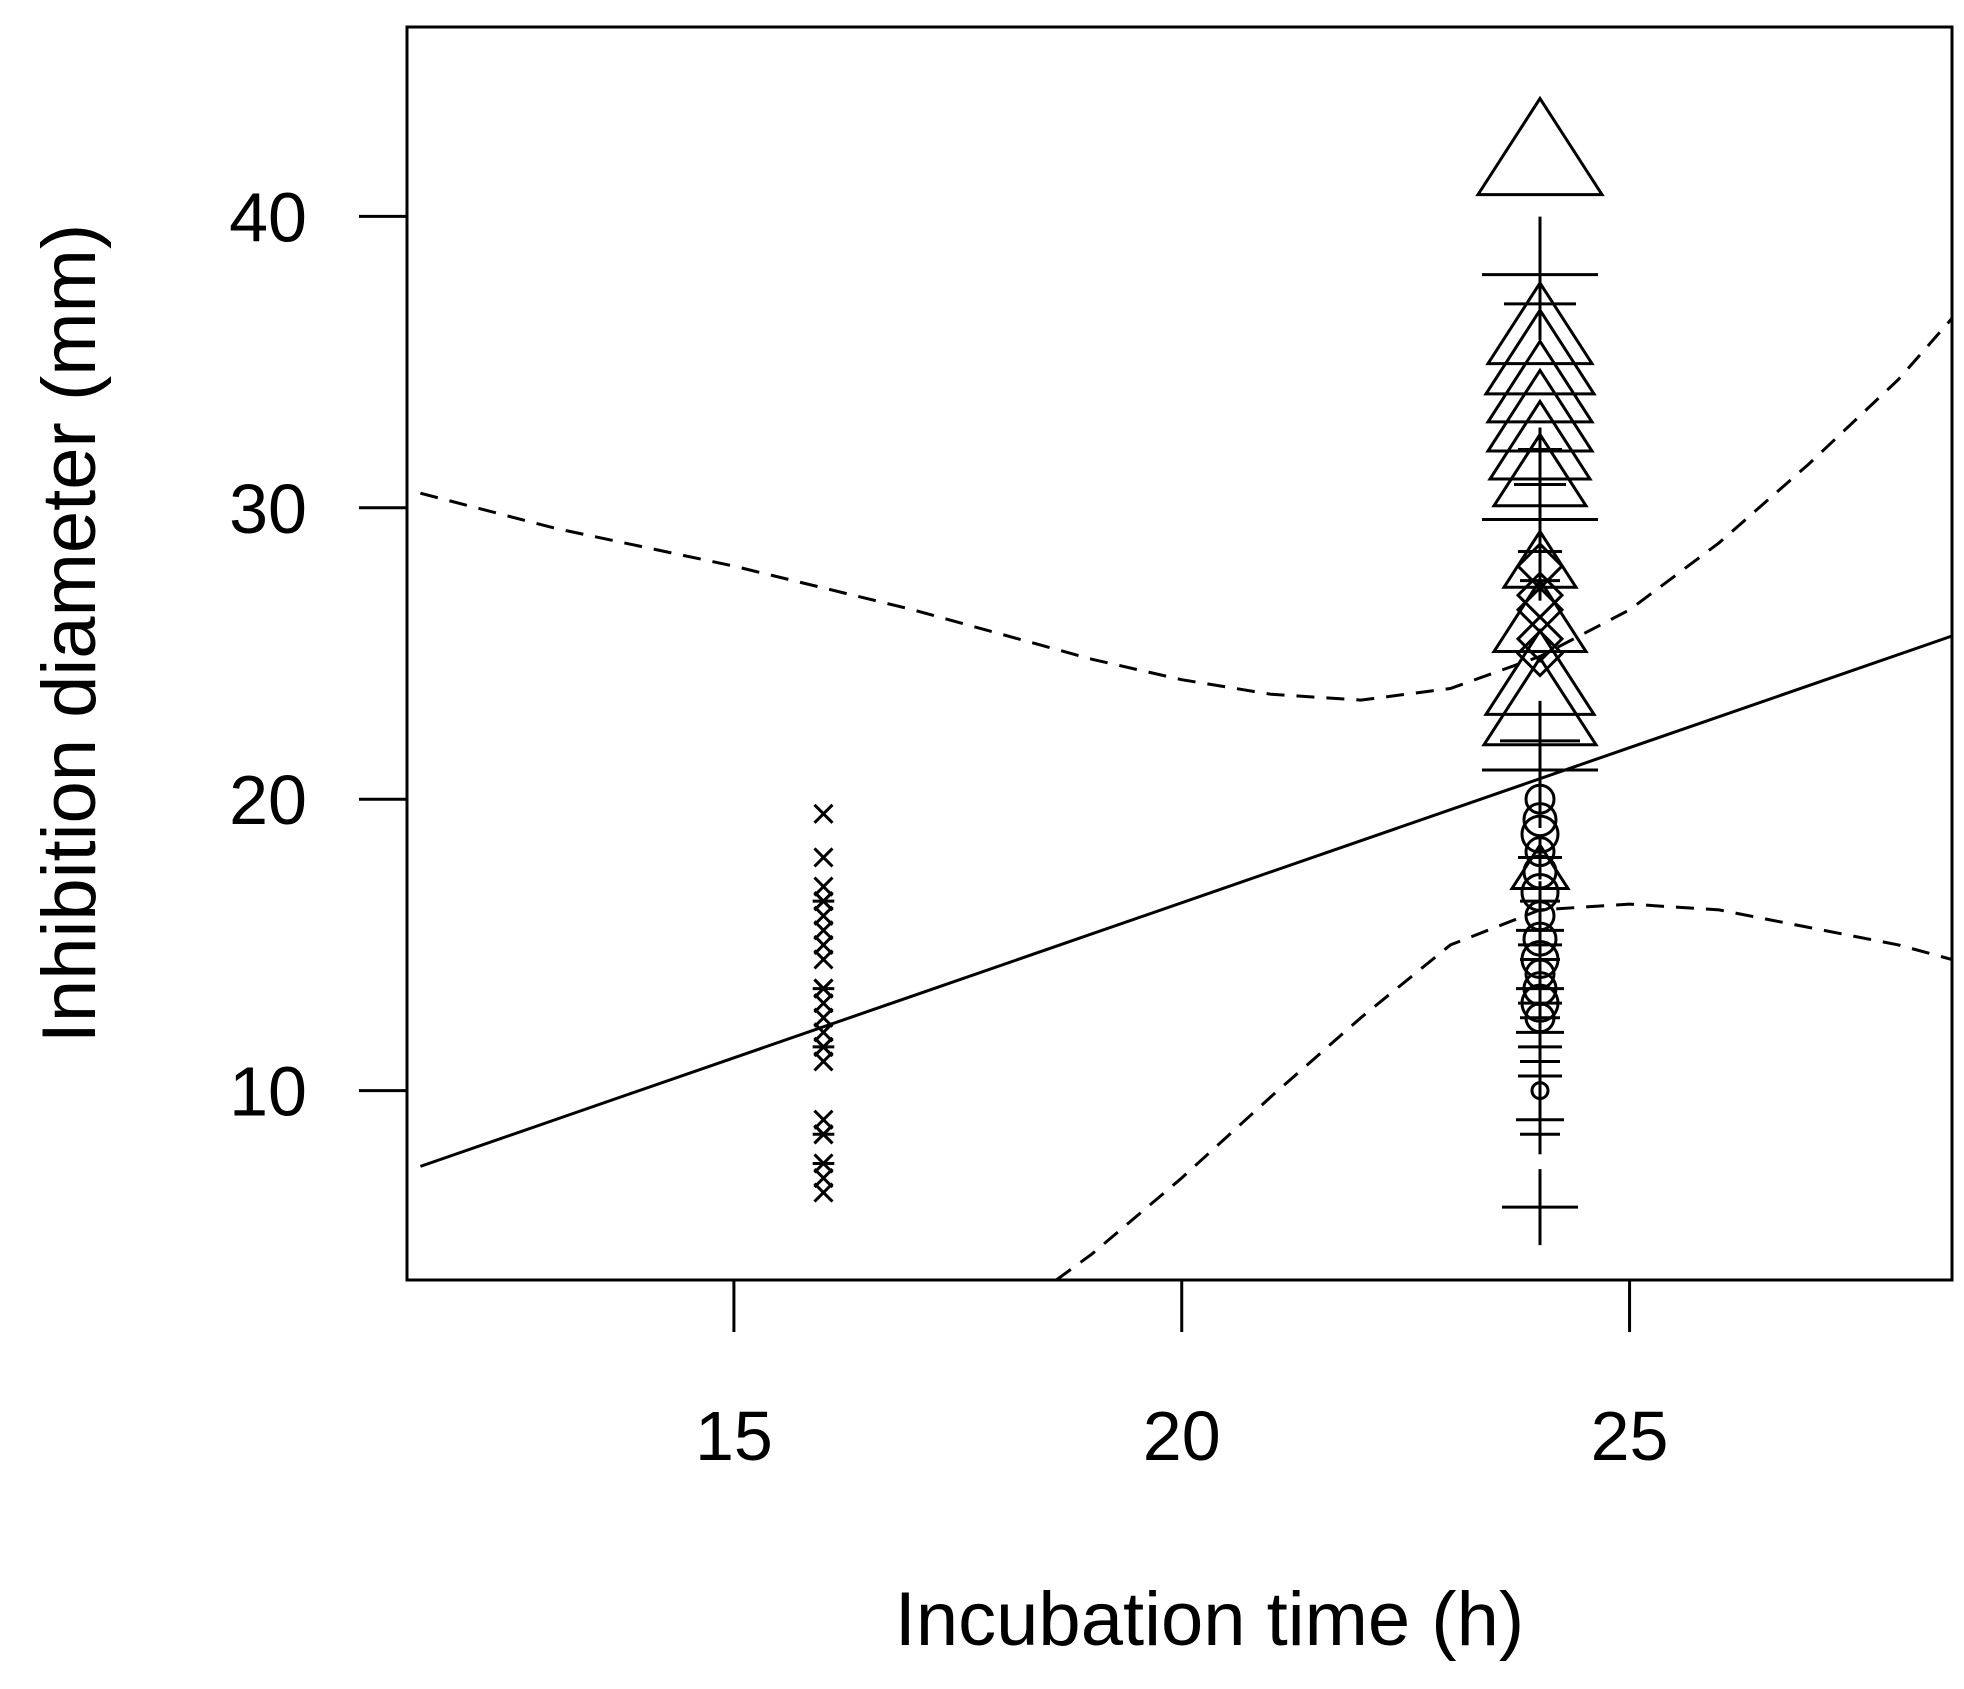  What do you see at coordinates (268, 800) in the screenshot?
I see `y-tick-label: 20` at bounding box center [268, 800].